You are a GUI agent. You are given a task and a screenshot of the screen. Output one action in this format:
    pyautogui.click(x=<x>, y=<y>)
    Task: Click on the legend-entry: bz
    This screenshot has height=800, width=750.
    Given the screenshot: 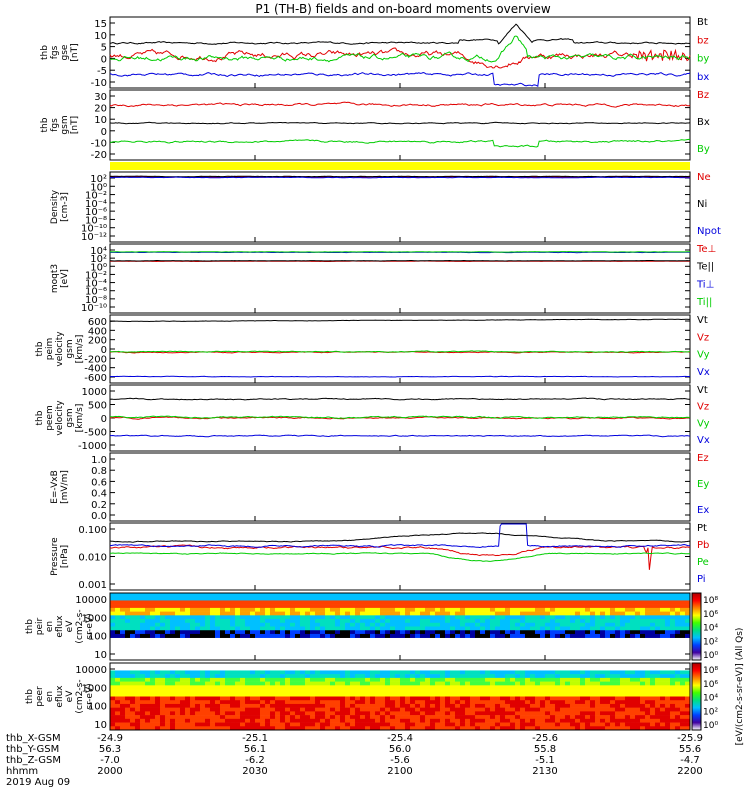 What is the action you would take?
    pyautogui.click(x=703, y=40)
    